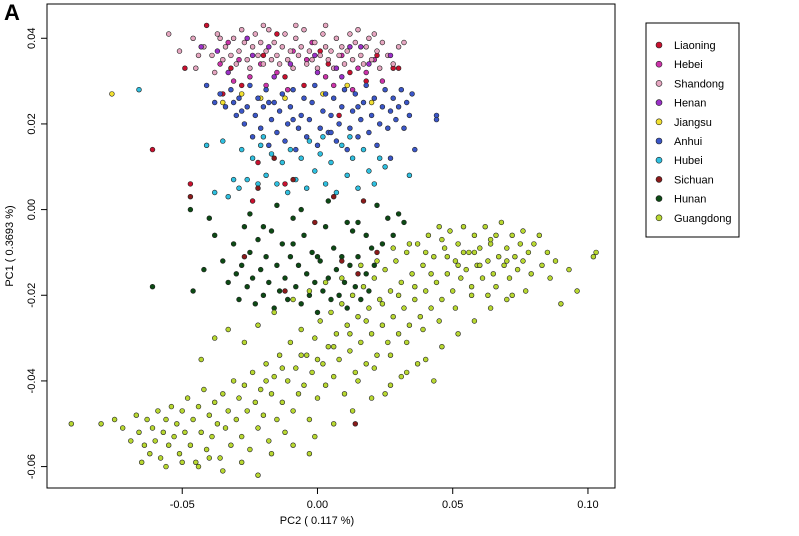  I want to click on legend-label: Anhui, so click(688, 142).